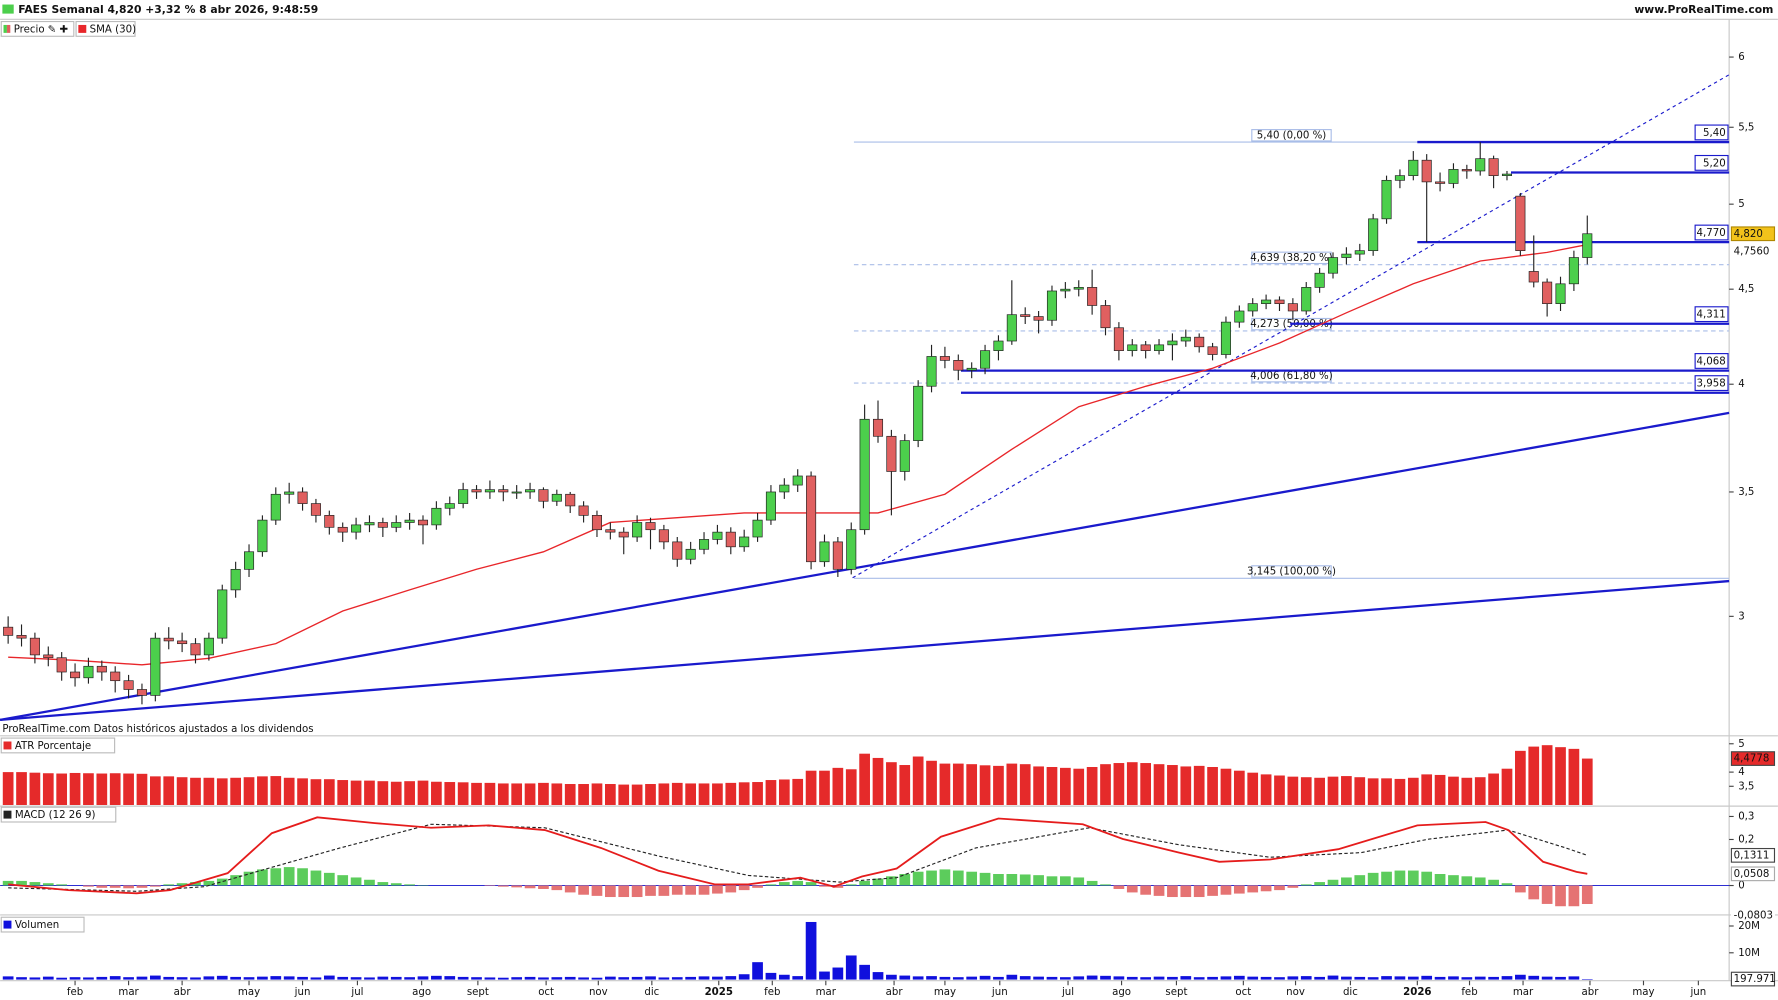  What do you see at coordinates (37, 28) in the screenshot?
I see `legend-price` at bounding box center [37, 28].